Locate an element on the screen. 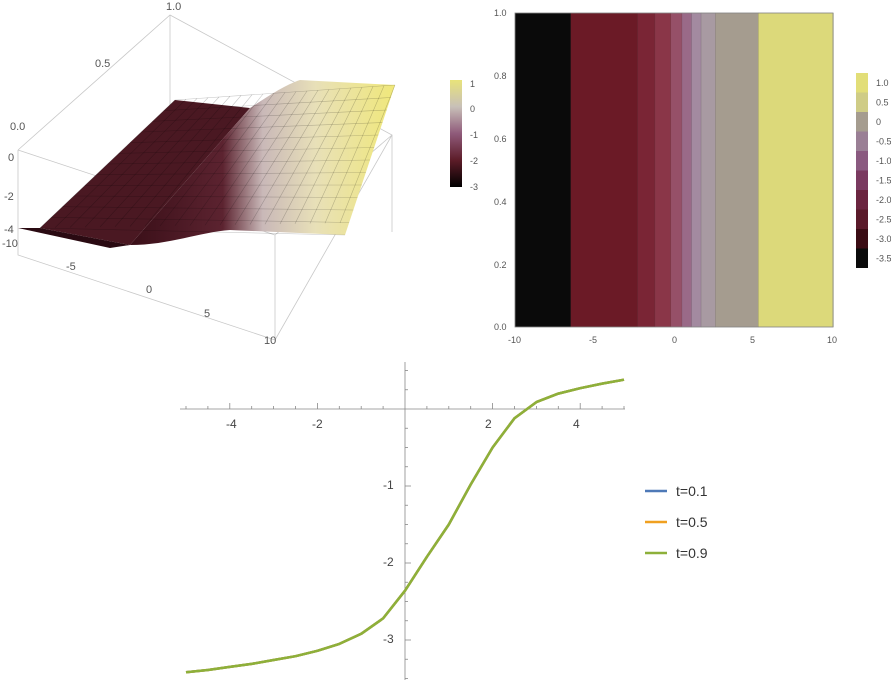 The image size is (891, 688). legend-label: t=0.1 is located at coordinates (692, 491).